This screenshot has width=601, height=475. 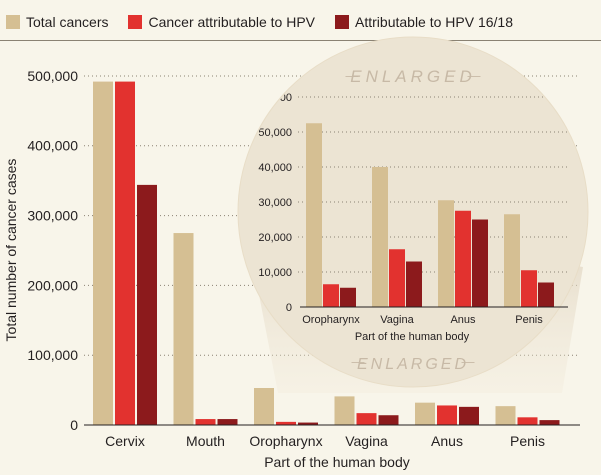 What do you see at coordinates (468, 361) in the screenshot?
I see `bottom-badge-line-right: —` at bounding box center [468, 361].